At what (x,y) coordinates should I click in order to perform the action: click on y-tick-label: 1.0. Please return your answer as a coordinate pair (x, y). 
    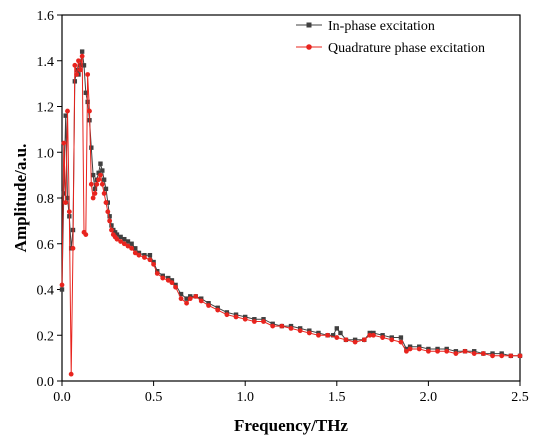
    Looking at the image, I should click on (46, 153).